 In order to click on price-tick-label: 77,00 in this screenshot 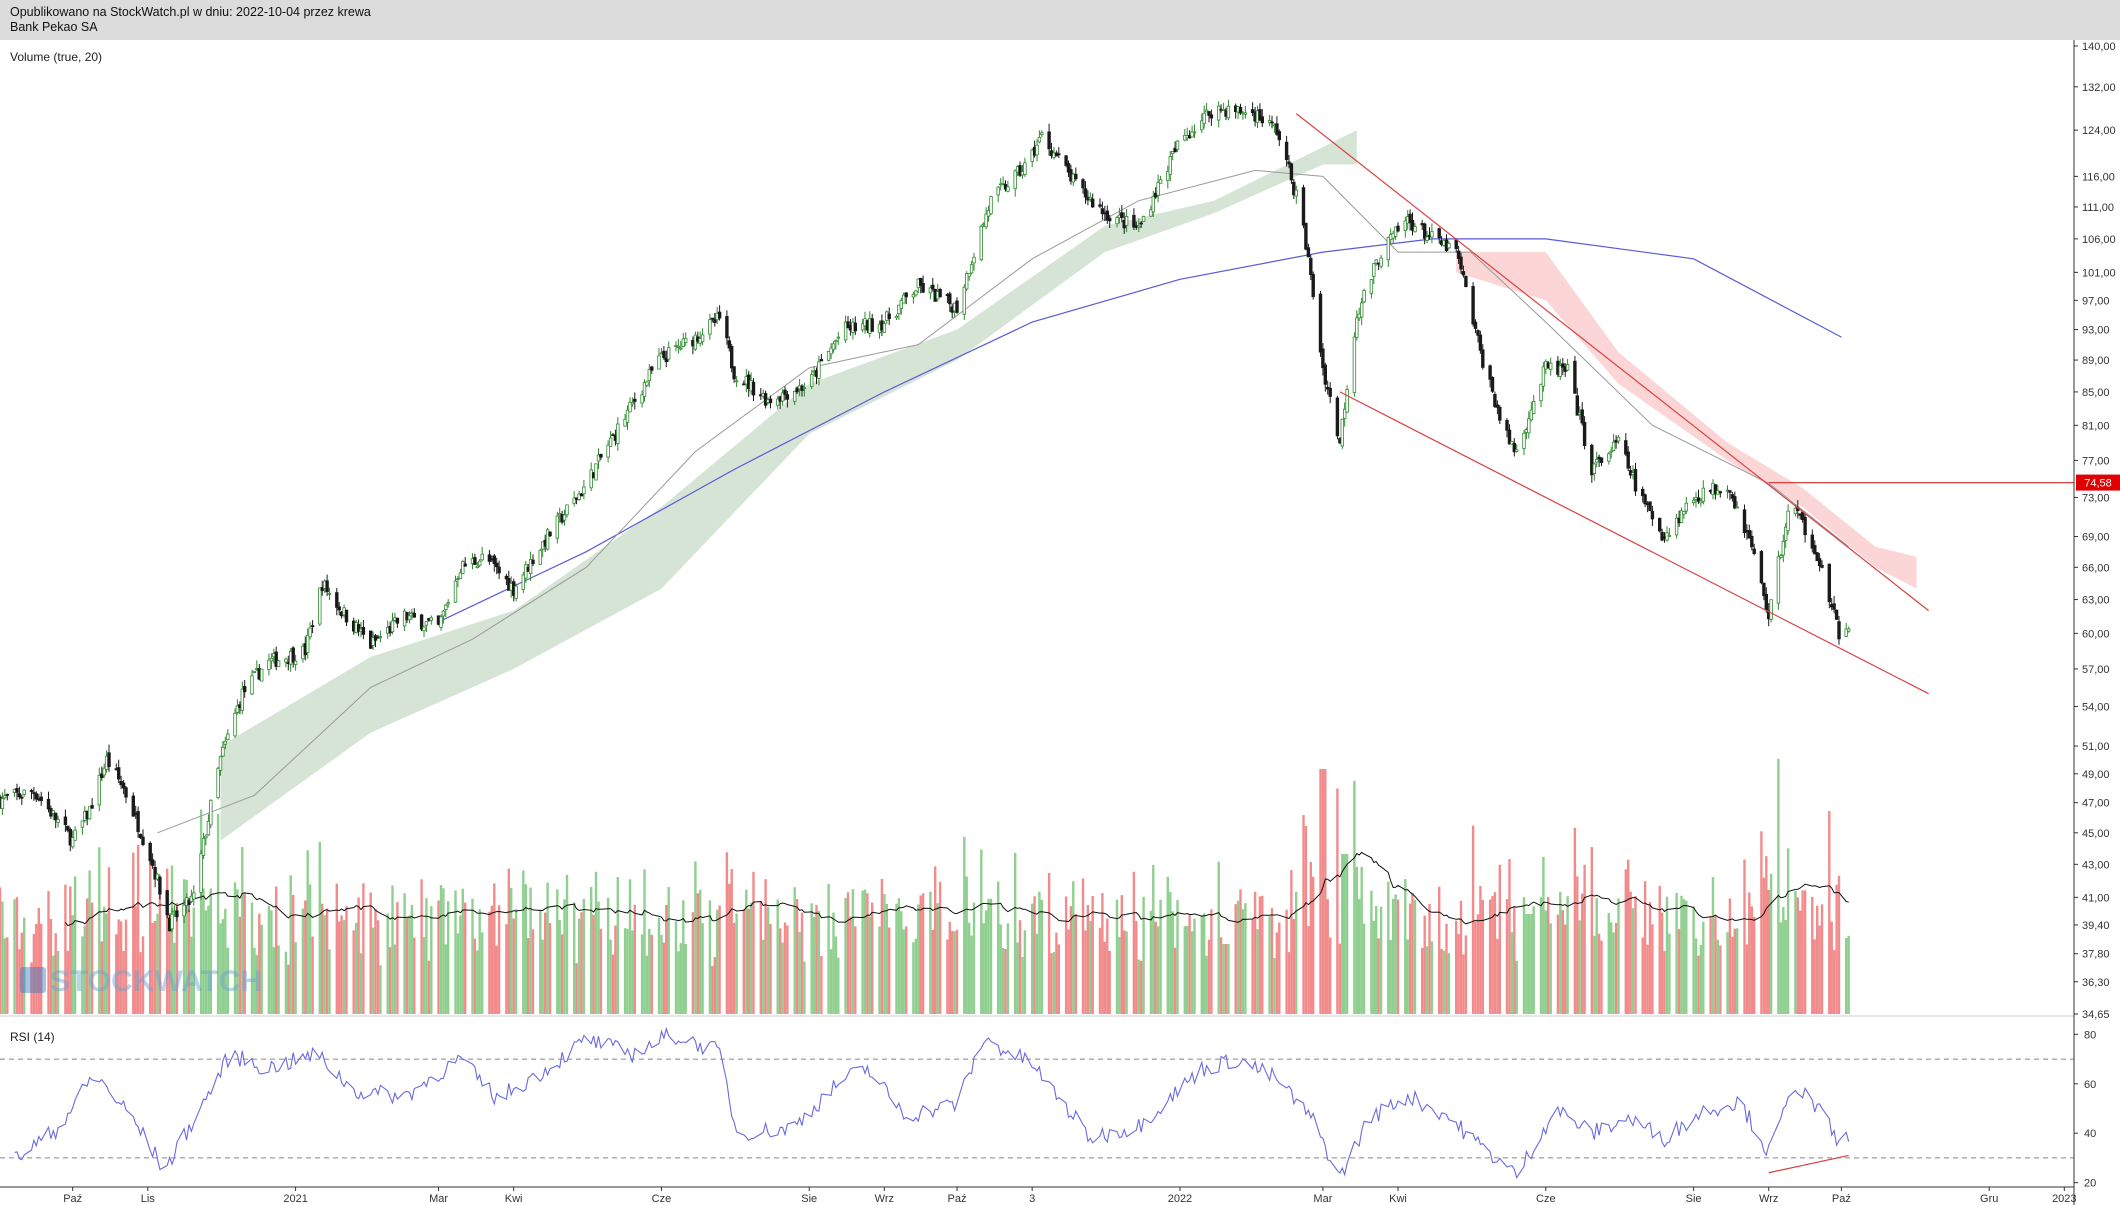, I will do `click(2096, 461)`.